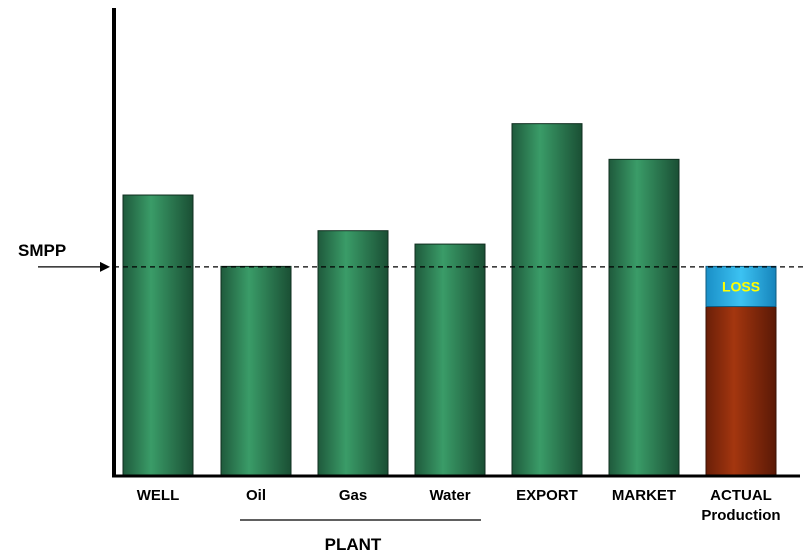  Describe the element at coordinates (449, 495) in the screenshot. I see `tick-label-water: Water` at that location.